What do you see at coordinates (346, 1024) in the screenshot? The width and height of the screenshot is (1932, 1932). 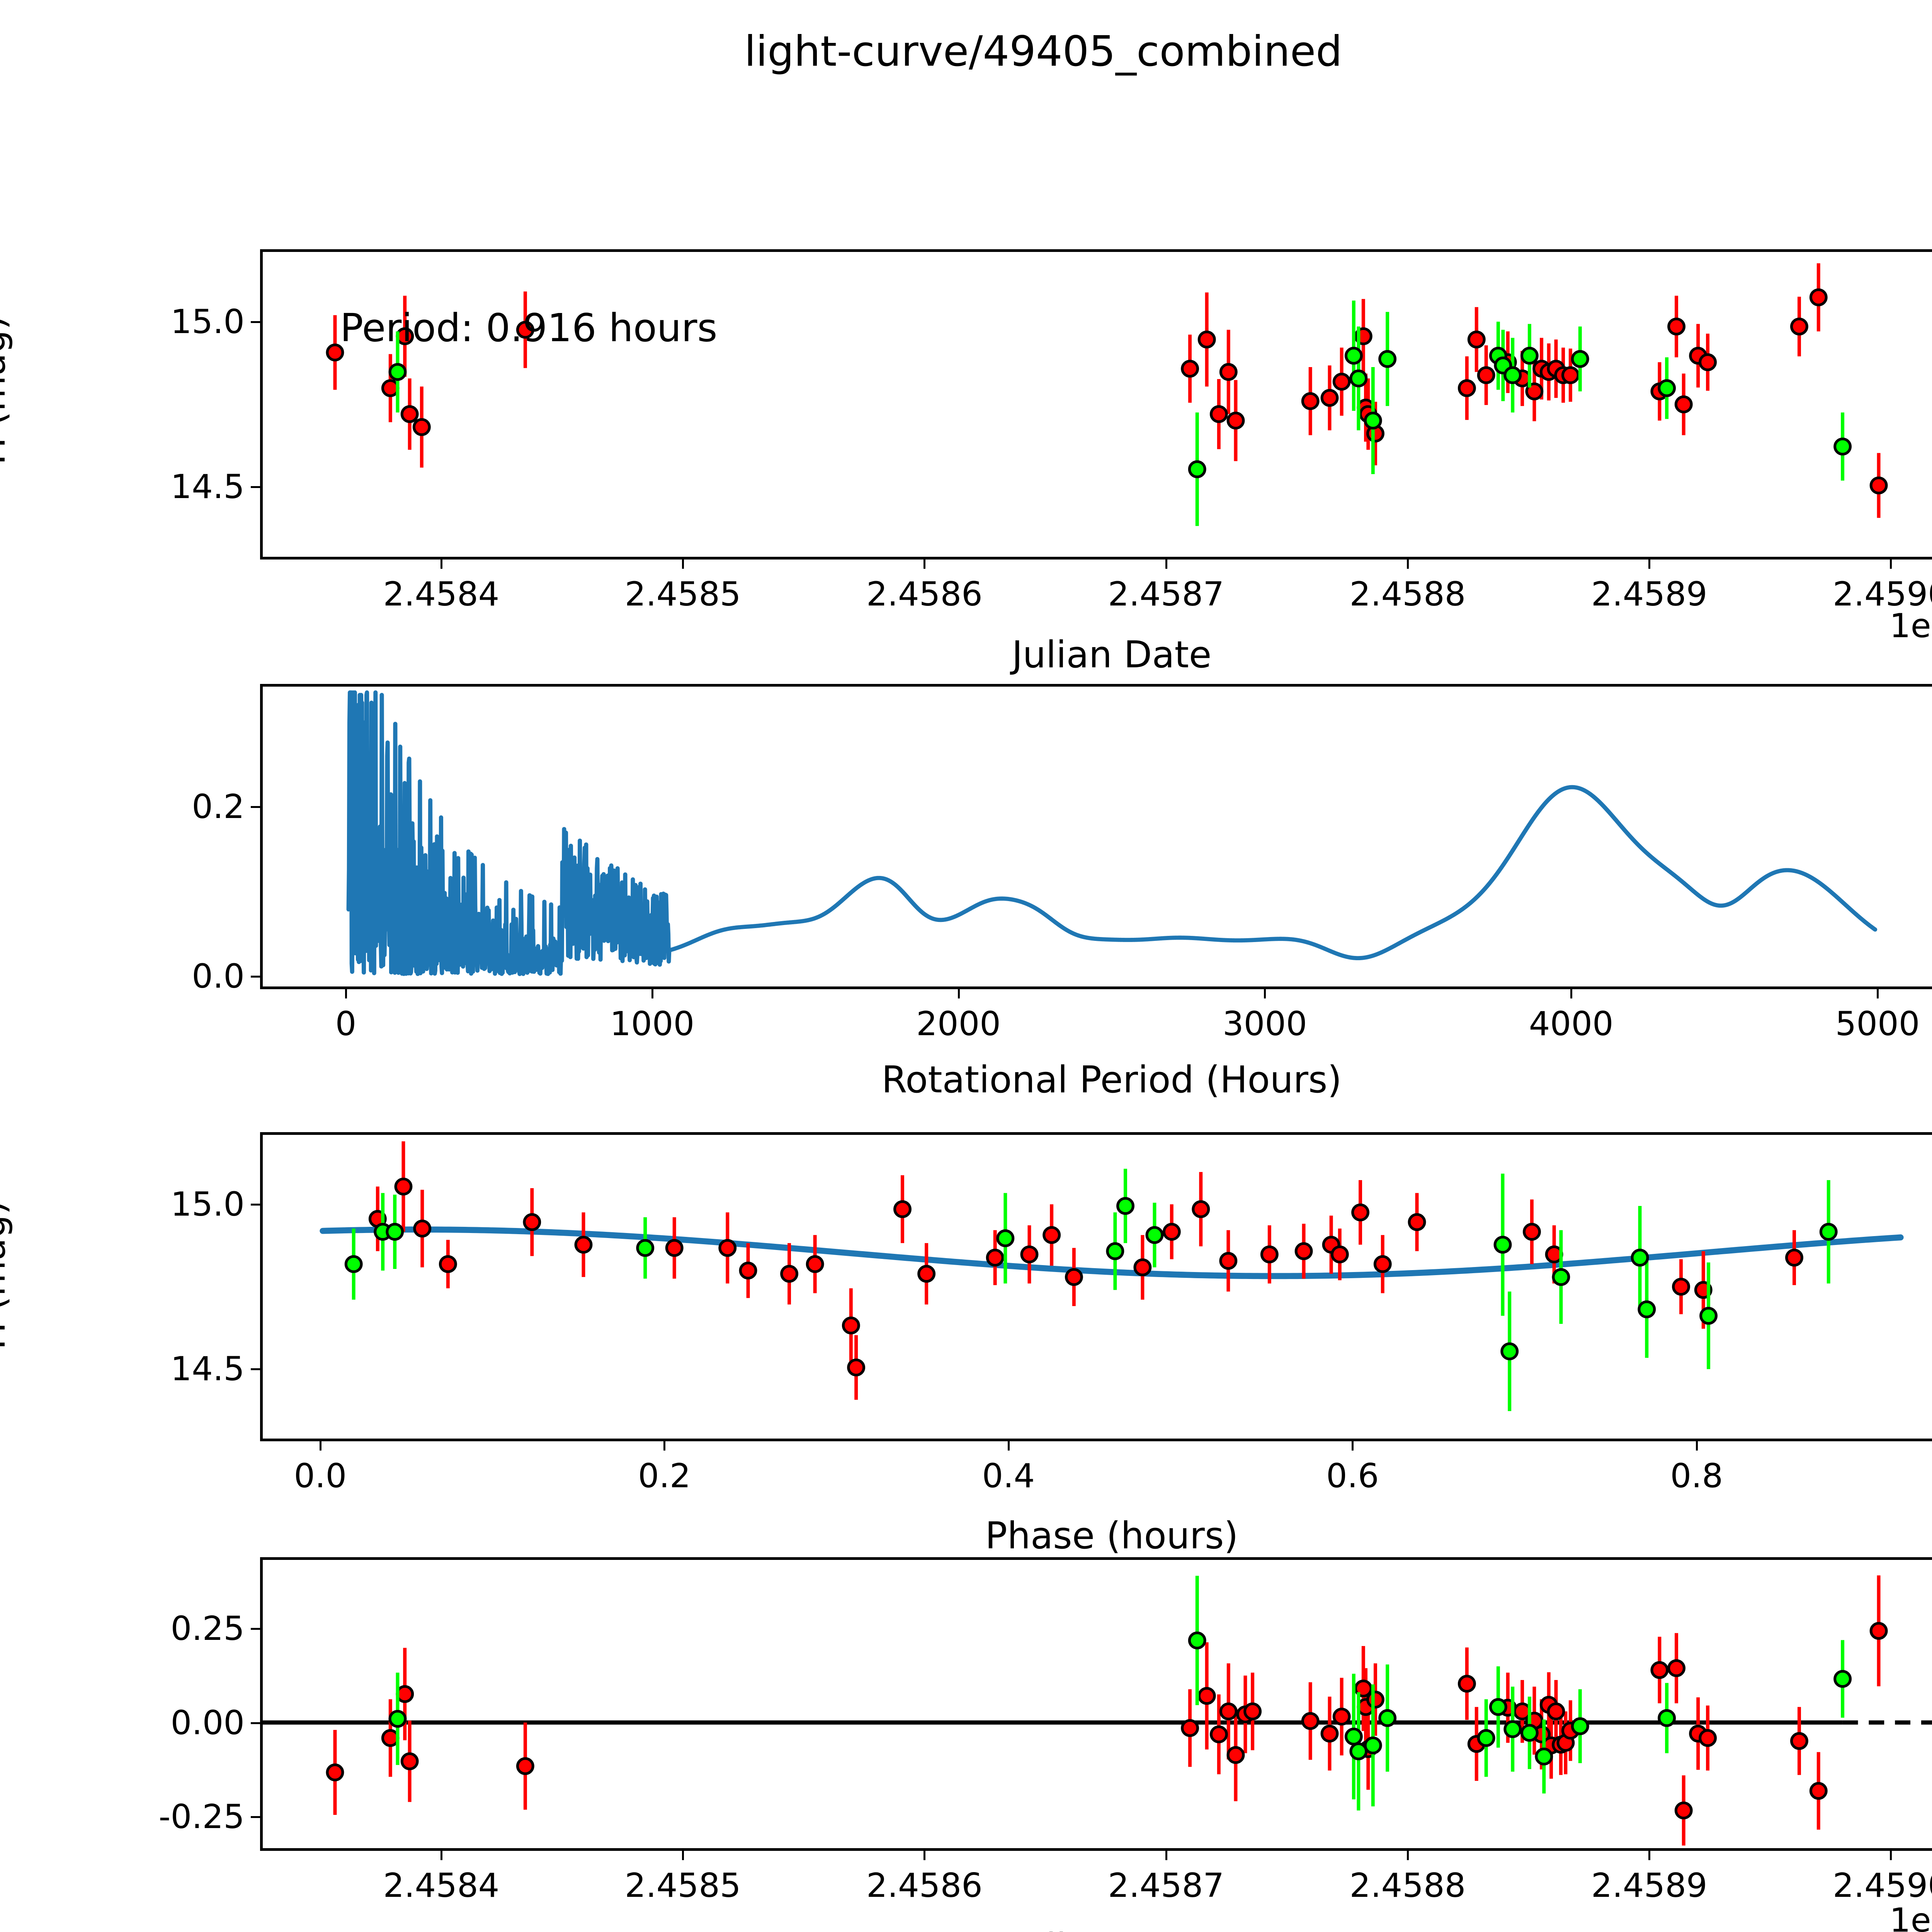 I see `x-tick-label: 0` at bounding box center [346, 1024].